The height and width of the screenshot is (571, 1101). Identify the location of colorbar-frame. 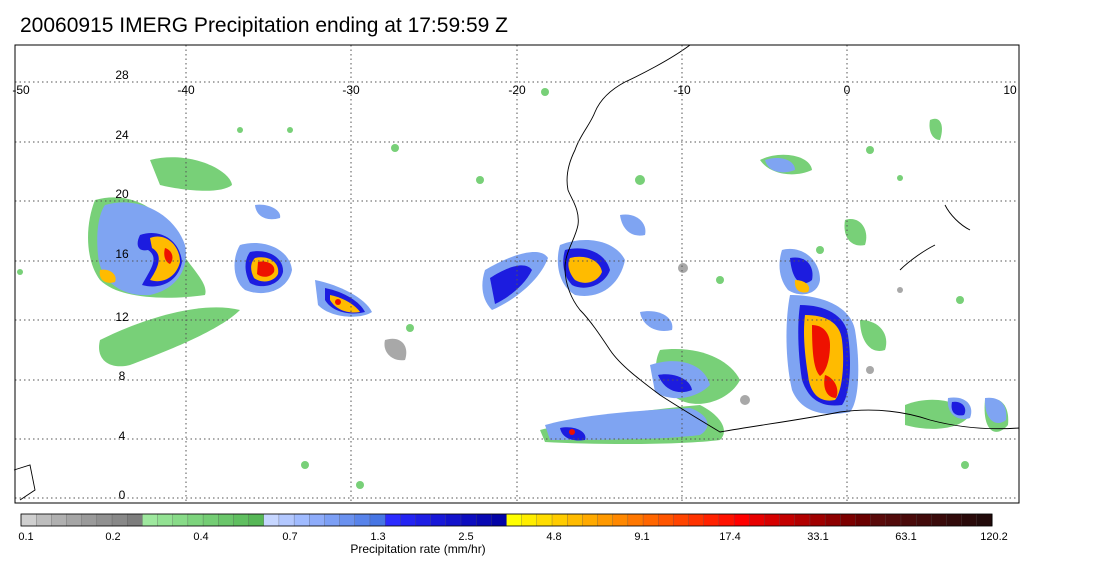
(506, 520).